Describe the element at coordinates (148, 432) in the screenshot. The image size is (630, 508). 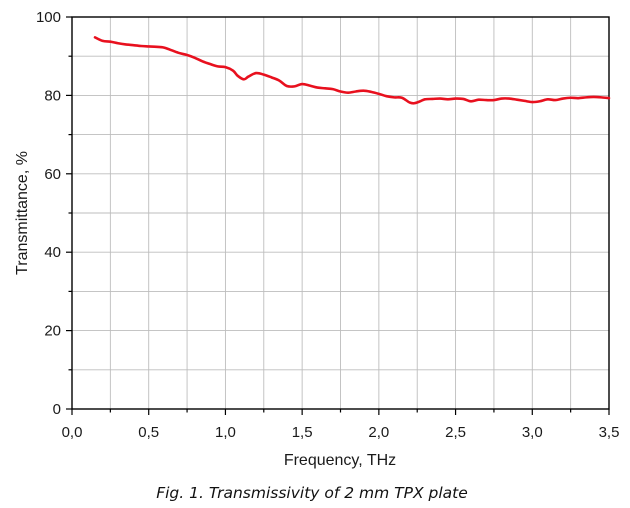
I see `x-tick-label: 0,5` at that location.